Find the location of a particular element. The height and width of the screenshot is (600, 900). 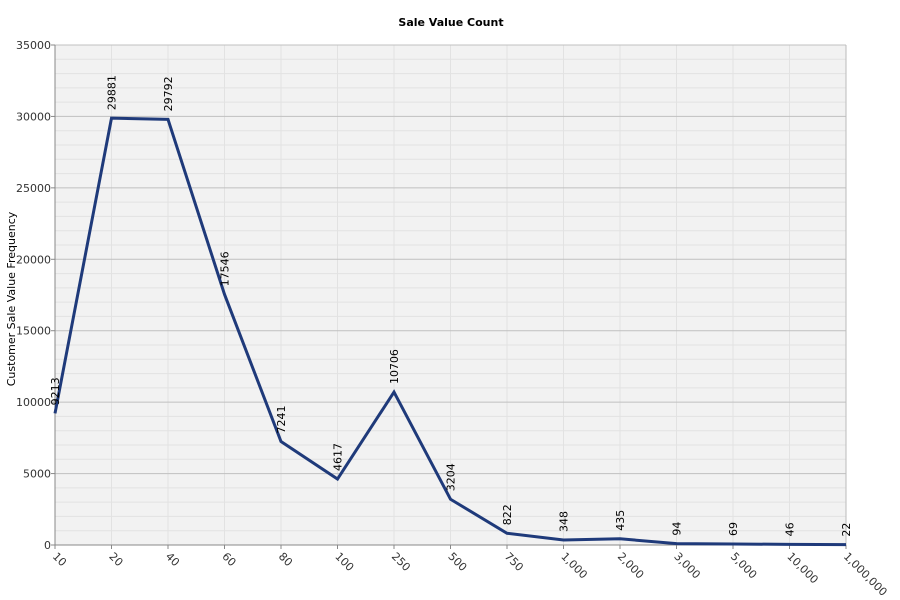

x-tick-label: 10 is located at coordinates (59, 559).